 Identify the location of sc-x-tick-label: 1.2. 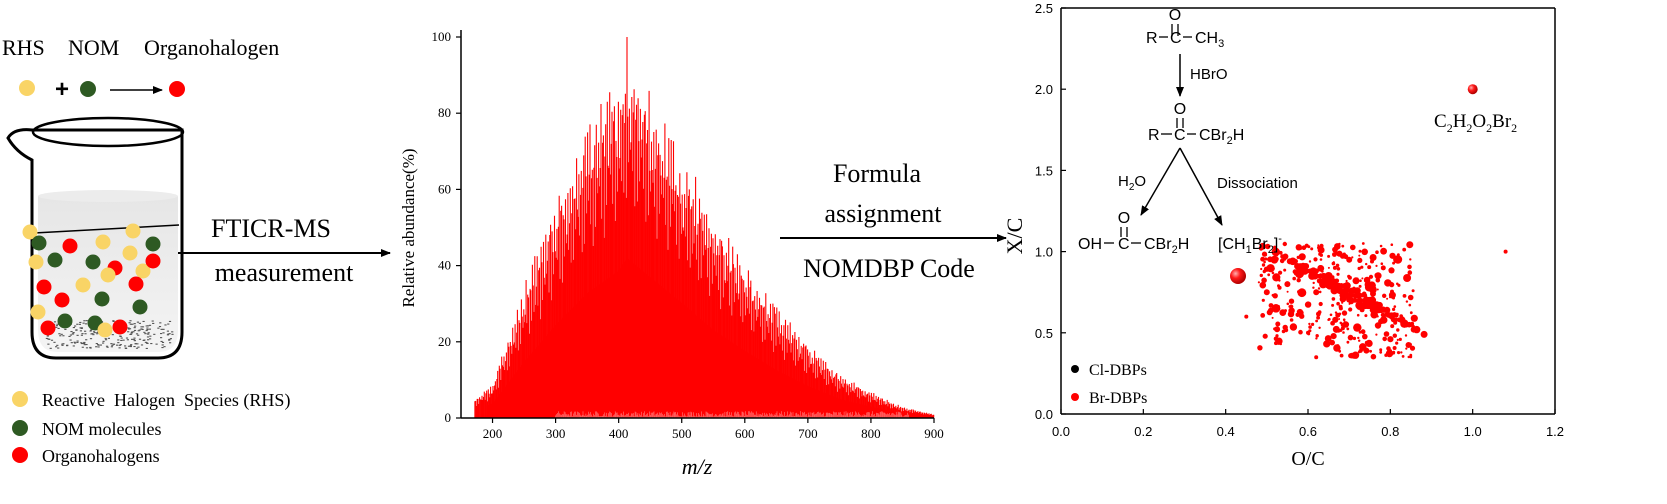
(1555, 431).